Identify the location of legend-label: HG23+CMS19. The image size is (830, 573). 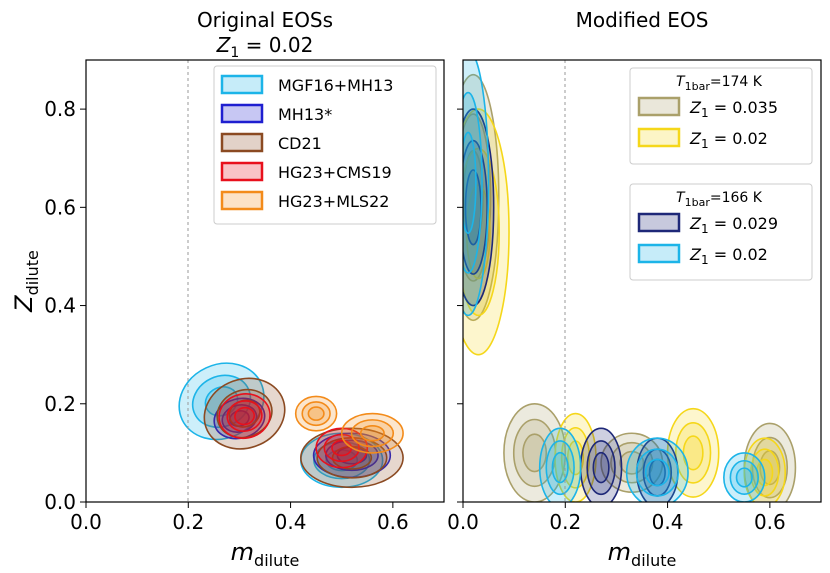
(335, 172).